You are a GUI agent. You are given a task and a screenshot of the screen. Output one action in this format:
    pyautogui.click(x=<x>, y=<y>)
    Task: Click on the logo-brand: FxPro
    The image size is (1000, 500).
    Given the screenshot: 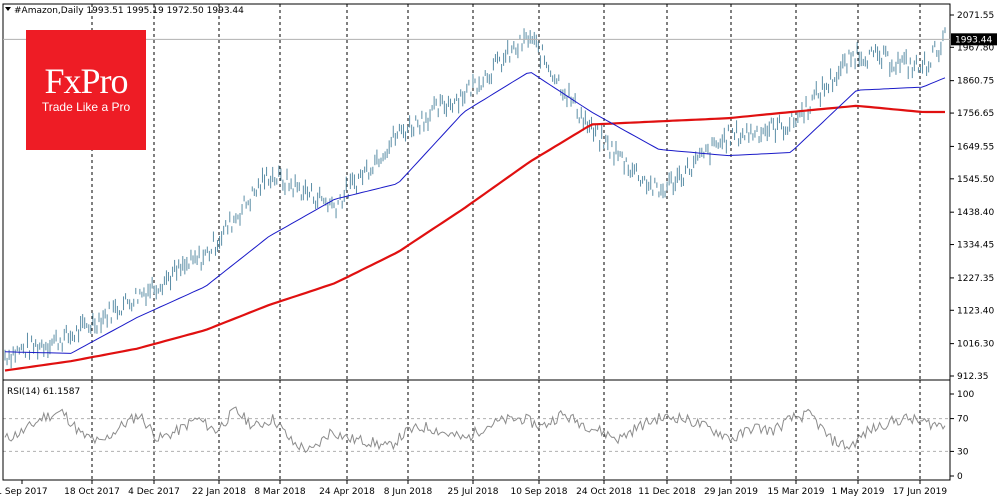 What is the action you would take?
    pyautogui.click(x=86, y=81)
    